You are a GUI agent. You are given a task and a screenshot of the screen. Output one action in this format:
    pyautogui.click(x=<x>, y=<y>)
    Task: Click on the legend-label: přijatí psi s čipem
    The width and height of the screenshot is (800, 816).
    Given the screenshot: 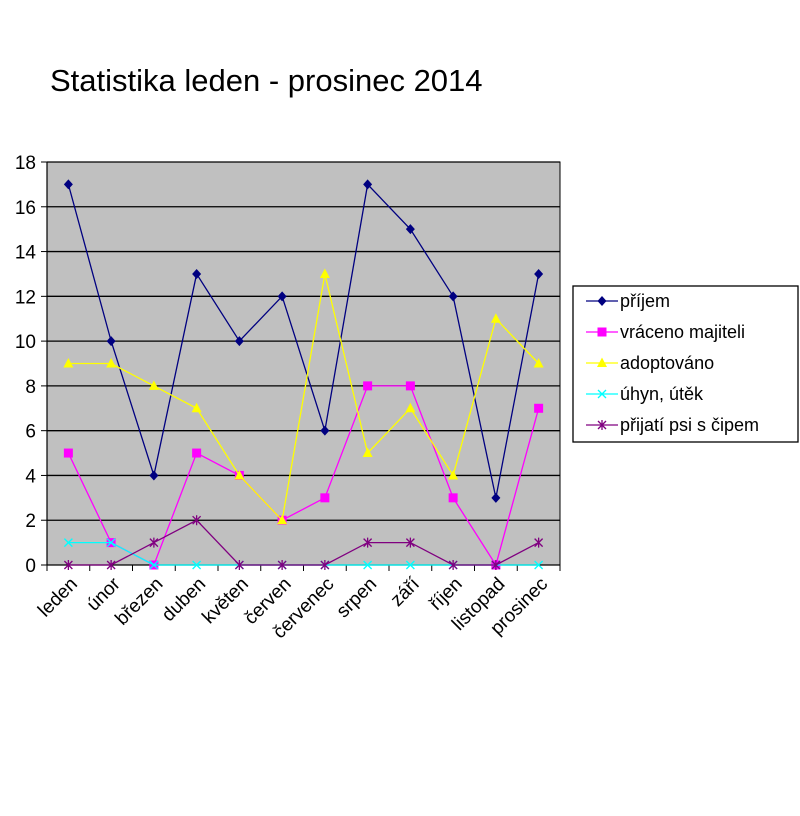 What is the action you would take?
    pyautogui.click(x=689, y=425)
    